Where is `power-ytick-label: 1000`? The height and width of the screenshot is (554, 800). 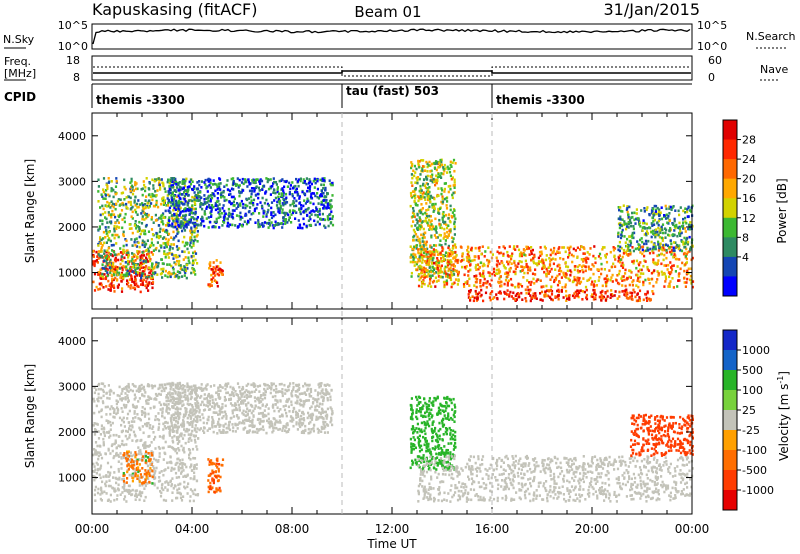
power-ytick-label: 1000 is located at coordinates (72, 273).